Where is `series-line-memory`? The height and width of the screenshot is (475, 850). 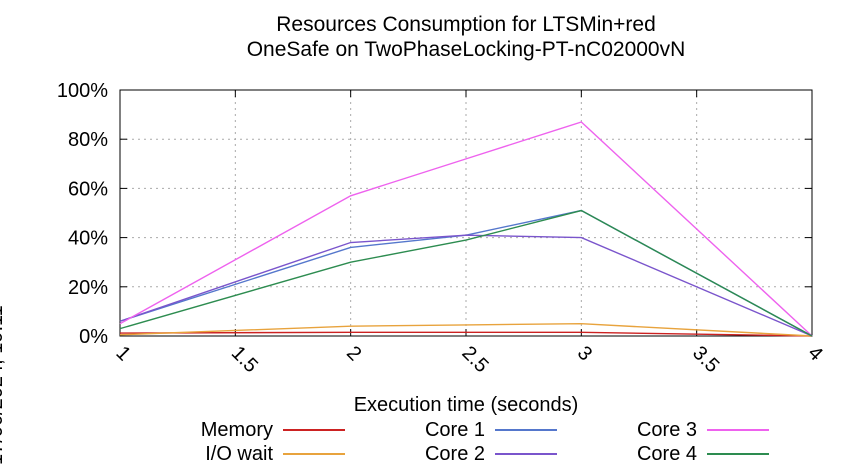
series-line-memory is located at coordinates (466, 334).